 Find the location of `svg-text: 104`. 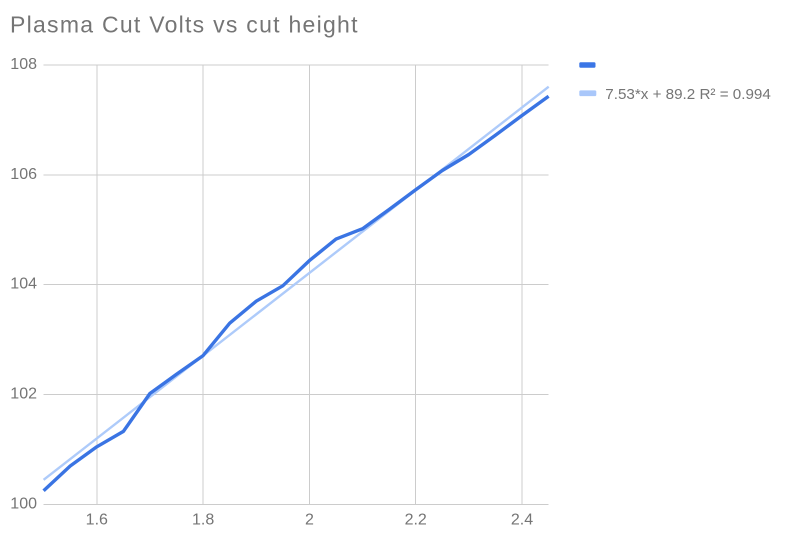

svg-text: 104 is located at coordinates (23, 284).